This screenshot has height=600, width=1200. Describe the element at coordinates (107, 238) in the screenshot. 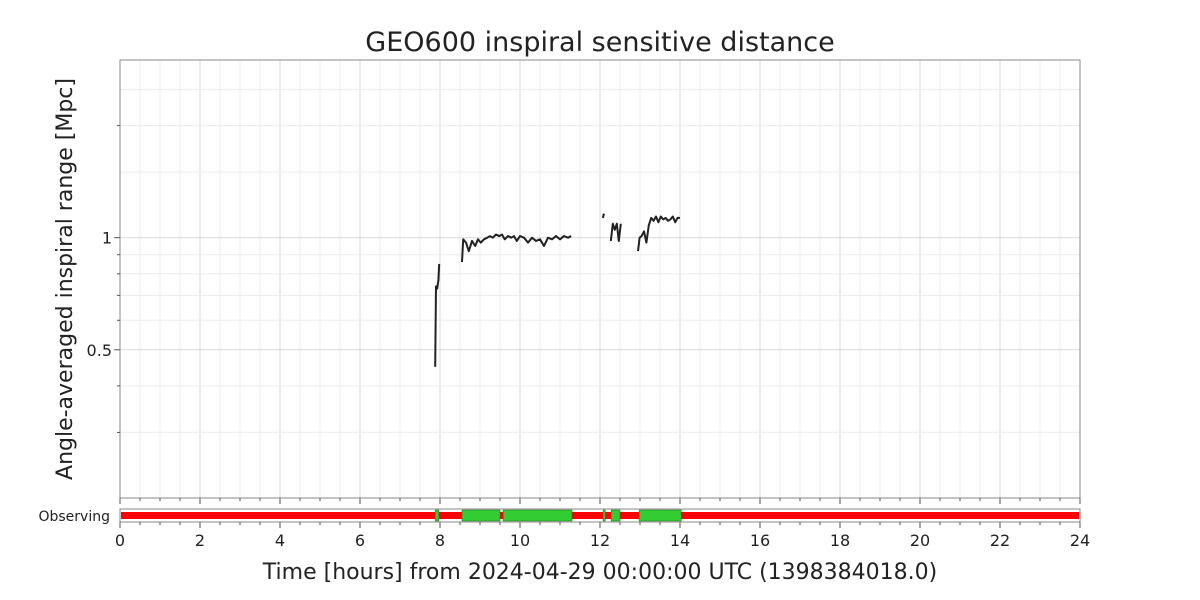

I see `y-tick-label: 1` at that location.